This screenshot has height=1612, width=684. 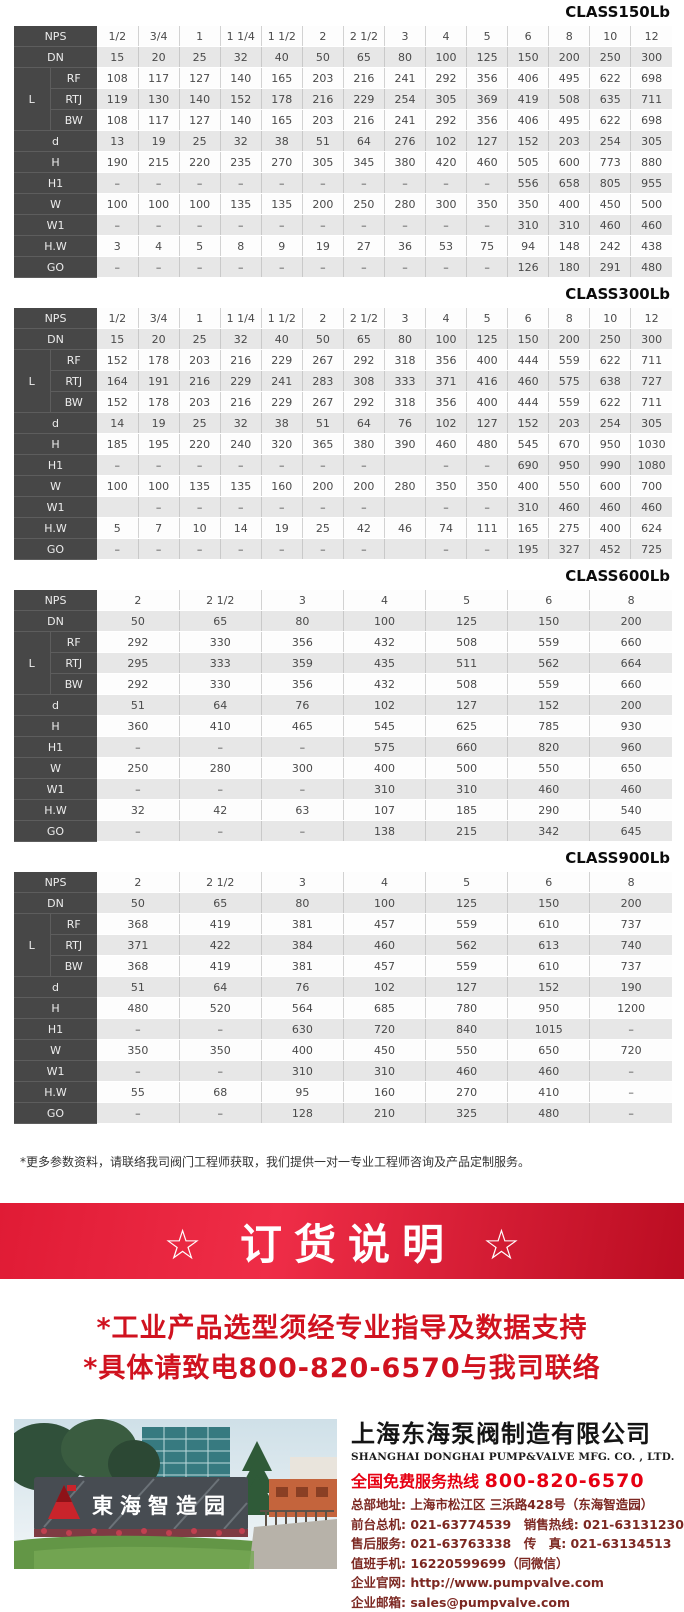 I want to click on table-cell: 63, so click(x=302, y=810).